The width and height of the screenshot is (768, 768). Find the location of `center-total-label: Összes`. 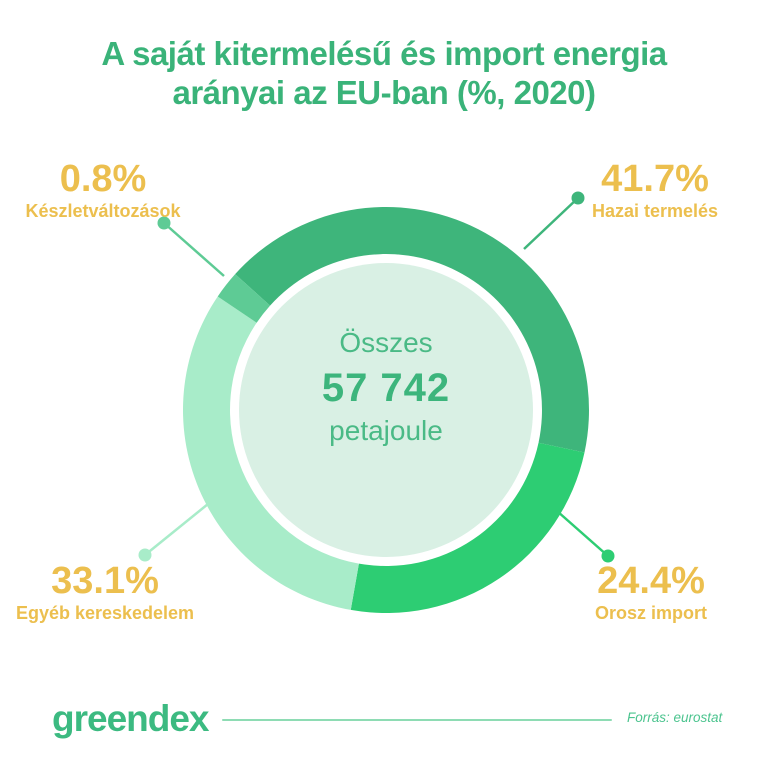

center-total-label: Összes is located at coordinates (386, 342).